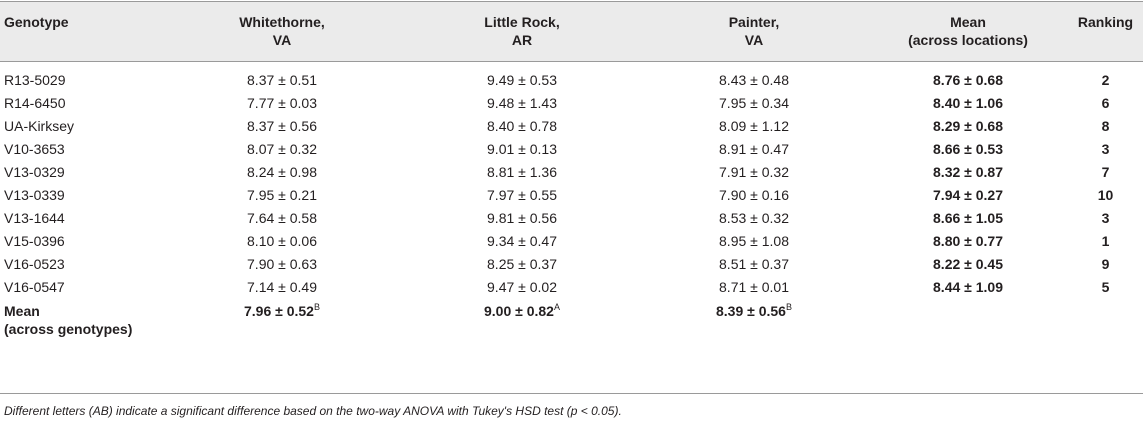  I want to click on painter-cell: 8.95 ± 1.08, so click(754, 241).